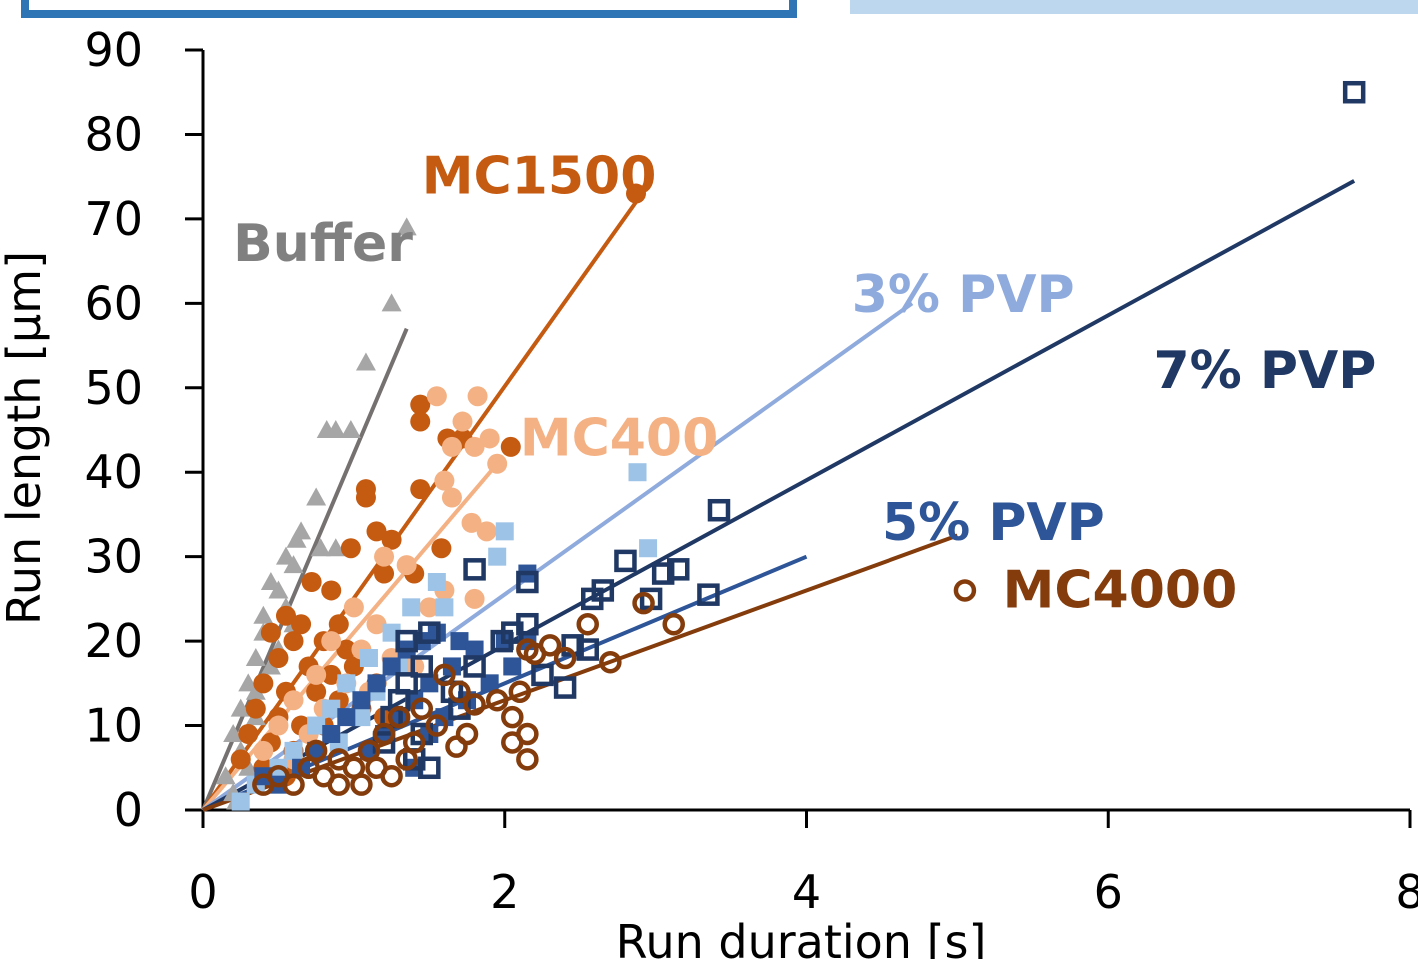 The image size is (1418, 959). Describe the element at coordinates (993, 523) in the screenshot. I see `5-pvp-label: 5% PVP` at that location.